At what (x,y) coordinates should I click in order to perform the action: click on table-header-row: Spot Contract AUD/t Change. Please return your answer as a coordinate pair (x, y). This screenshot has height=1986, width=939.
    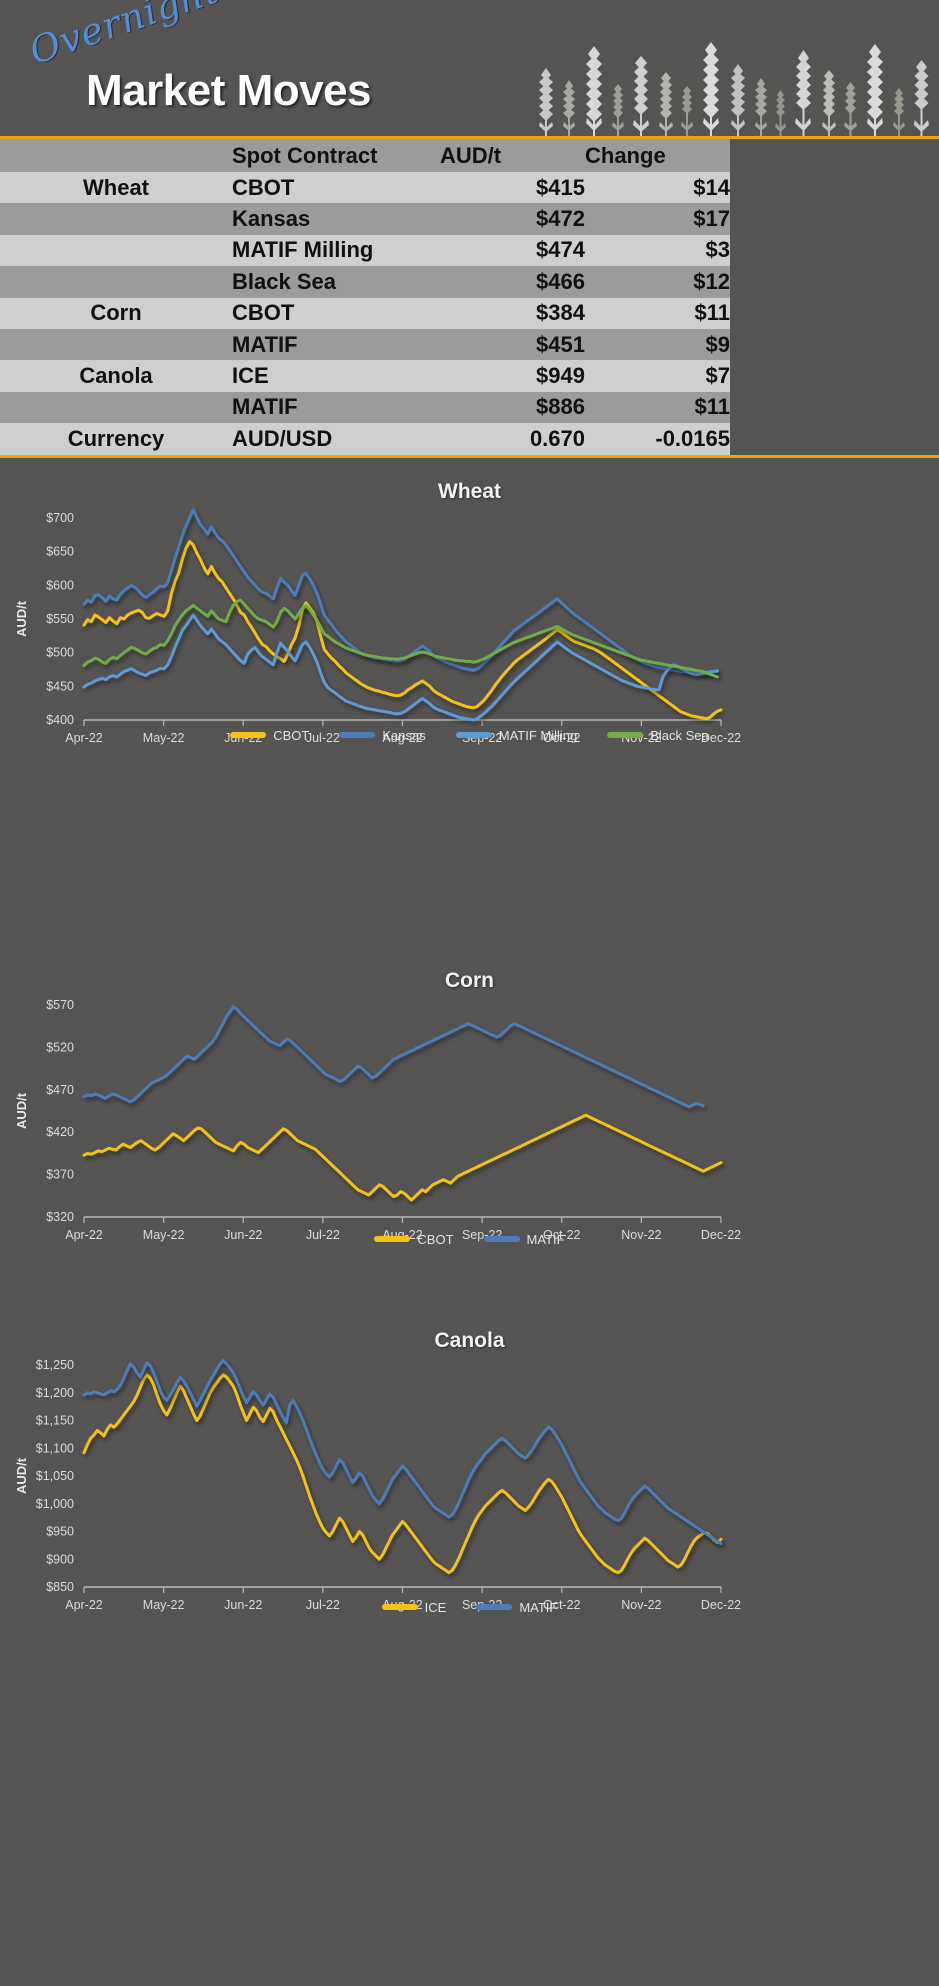
    Looking at the image, I should click on (365, 155).